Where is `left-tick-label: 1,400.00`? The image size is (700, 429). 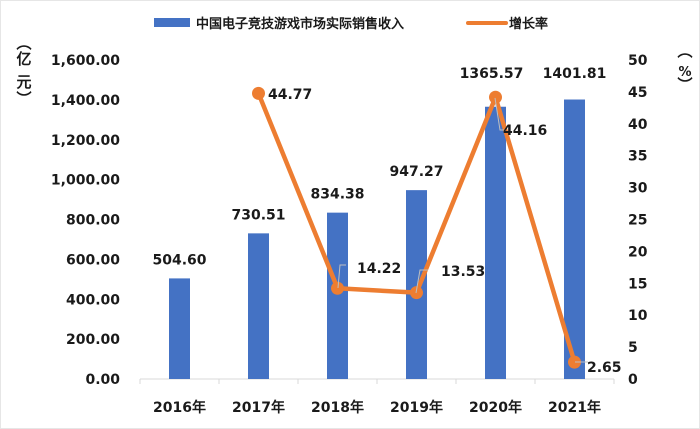
left-tick-label: 1,400.00 is located at coordinates (85, 101).